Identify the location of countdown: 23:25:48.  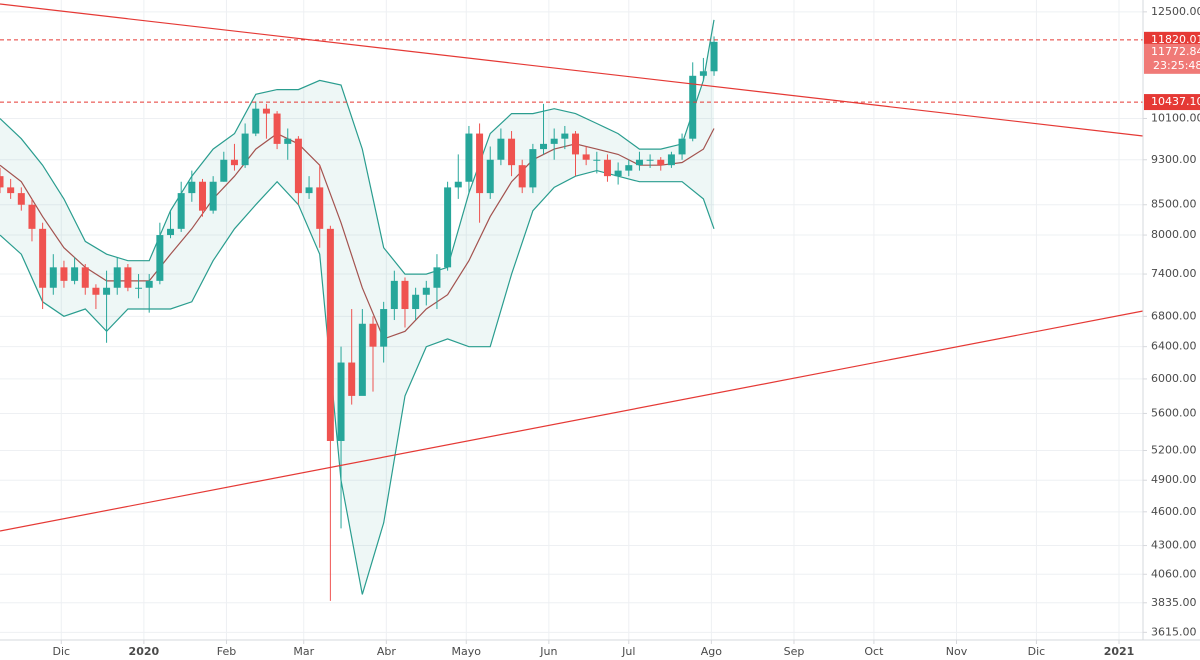
(1176, 65).